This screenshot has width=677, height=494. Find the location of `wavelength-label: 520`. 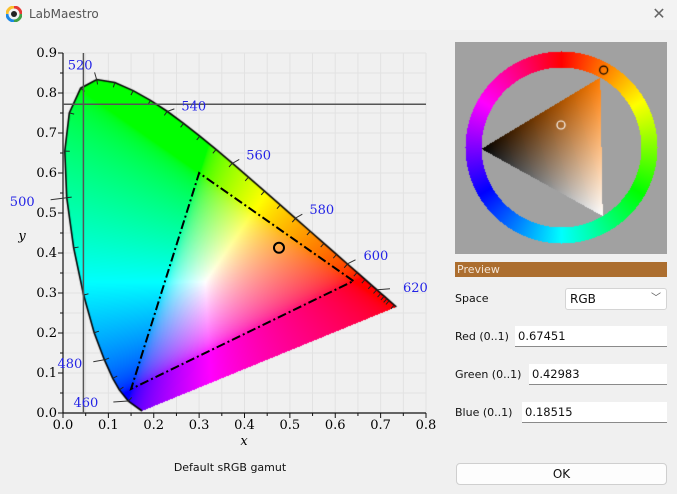

wavelength-label: 520 is located at coordinates (80, 65).